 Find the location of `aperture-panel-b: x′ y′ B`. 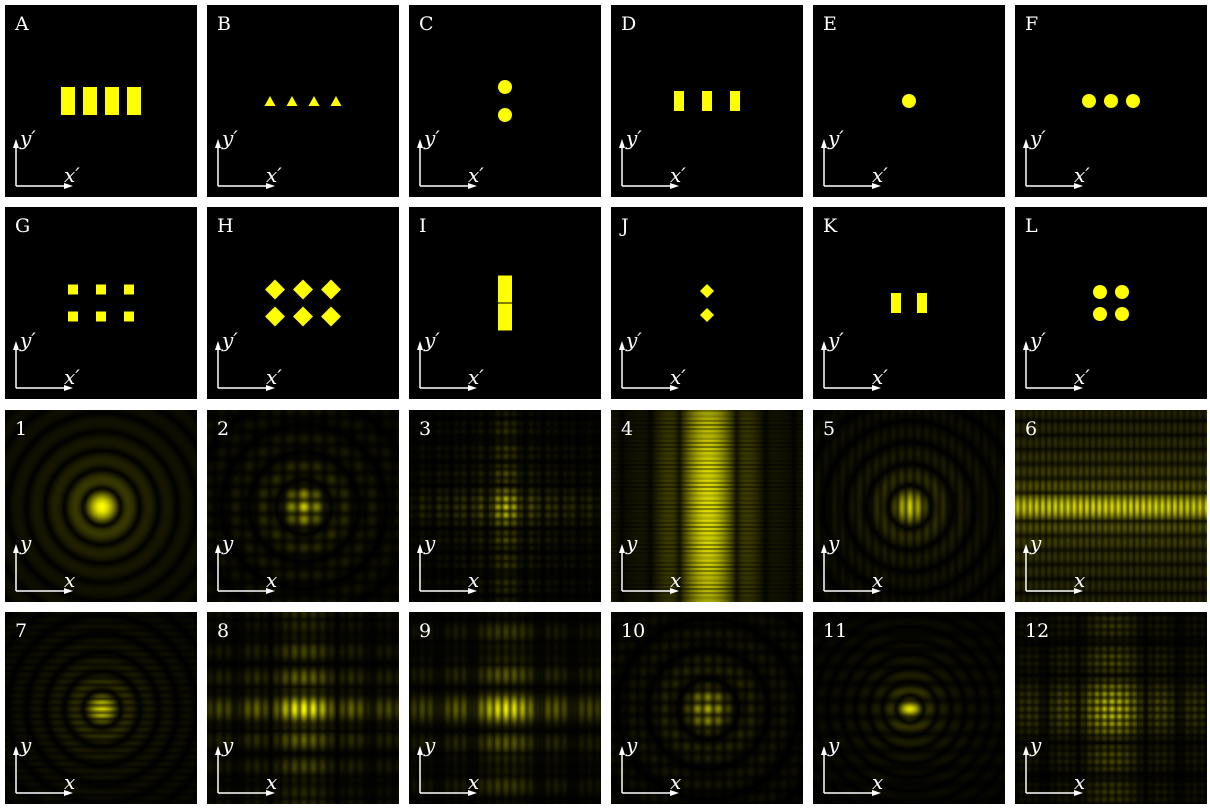

aperture-panel-b: x′ y′ B is located at coordinates (303, 101).